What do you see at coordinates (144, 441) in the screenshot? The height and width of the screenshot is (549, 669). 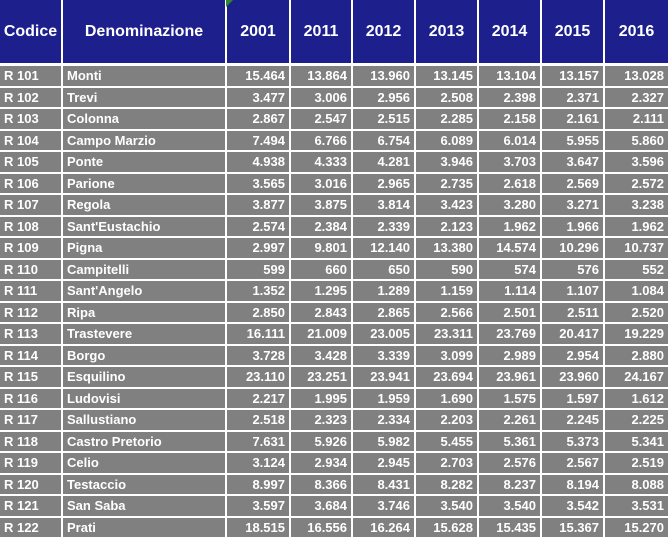 I see `name-cell: Castro Pretorio` at bounding box center [144, 441].